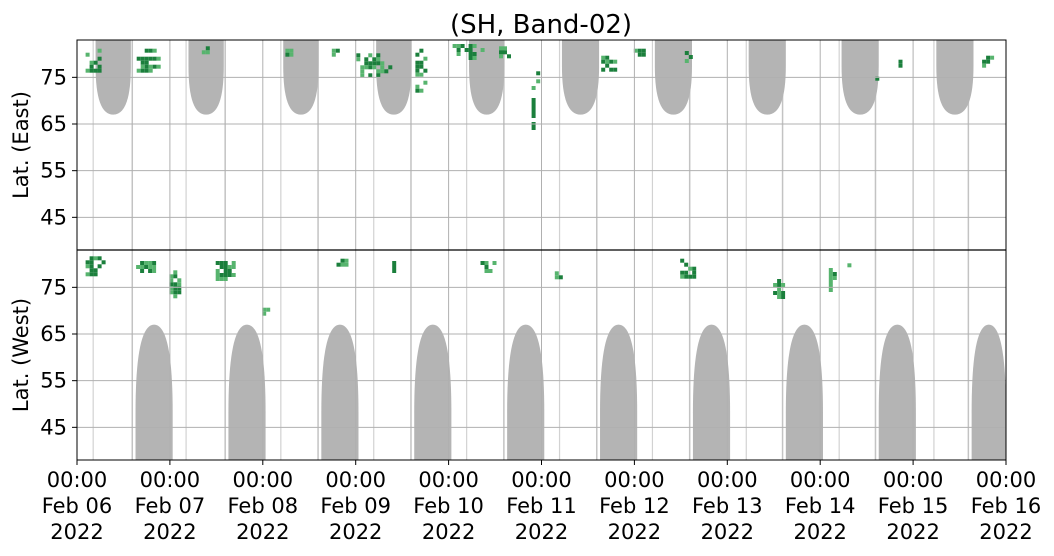  Describe the element at coordinates (53, 77) in the screenshot. I see `y-tick-east-label: 75` at that location.